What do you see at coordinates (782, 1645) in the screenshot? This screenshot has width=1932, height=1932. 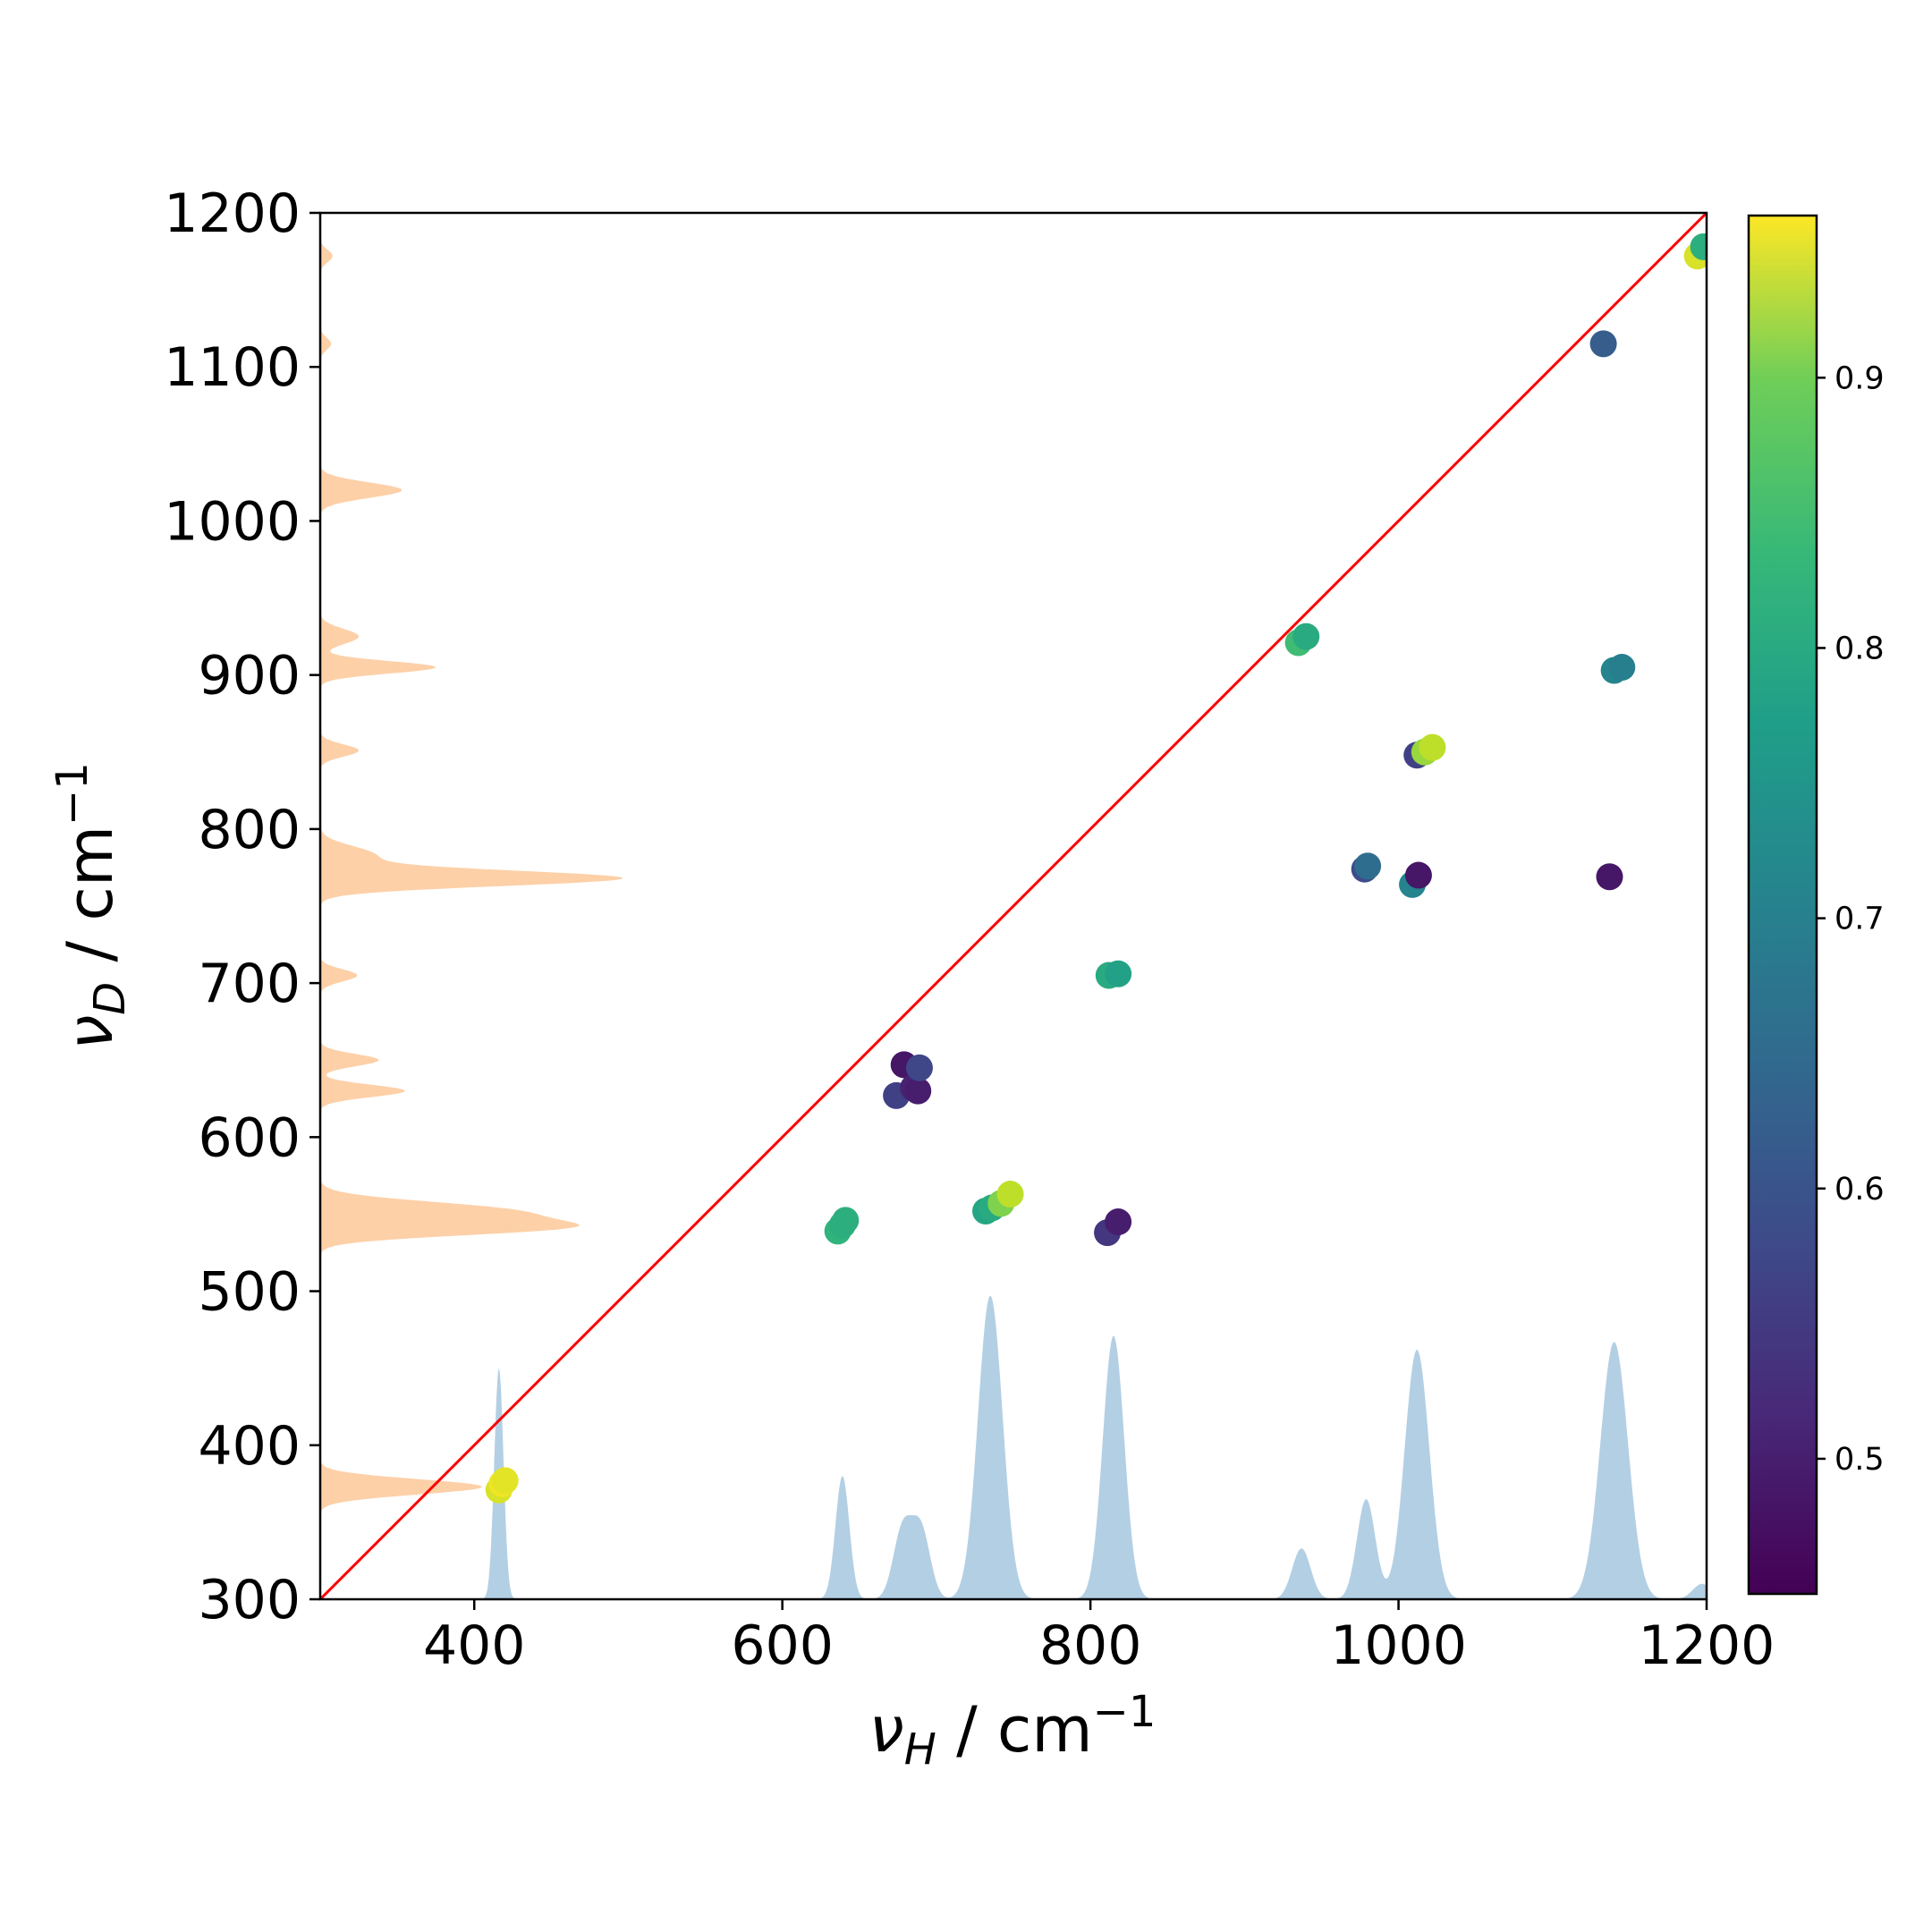 I see `x-tick-label: 600` at bounding box center [782, 1645].